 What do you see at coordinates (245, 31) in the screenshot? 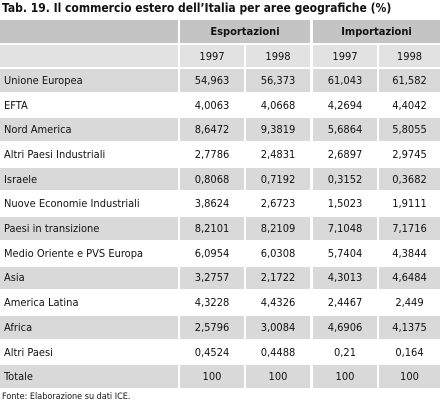
I see `group-header: Esportazioni` at bounding box center [245, 31].